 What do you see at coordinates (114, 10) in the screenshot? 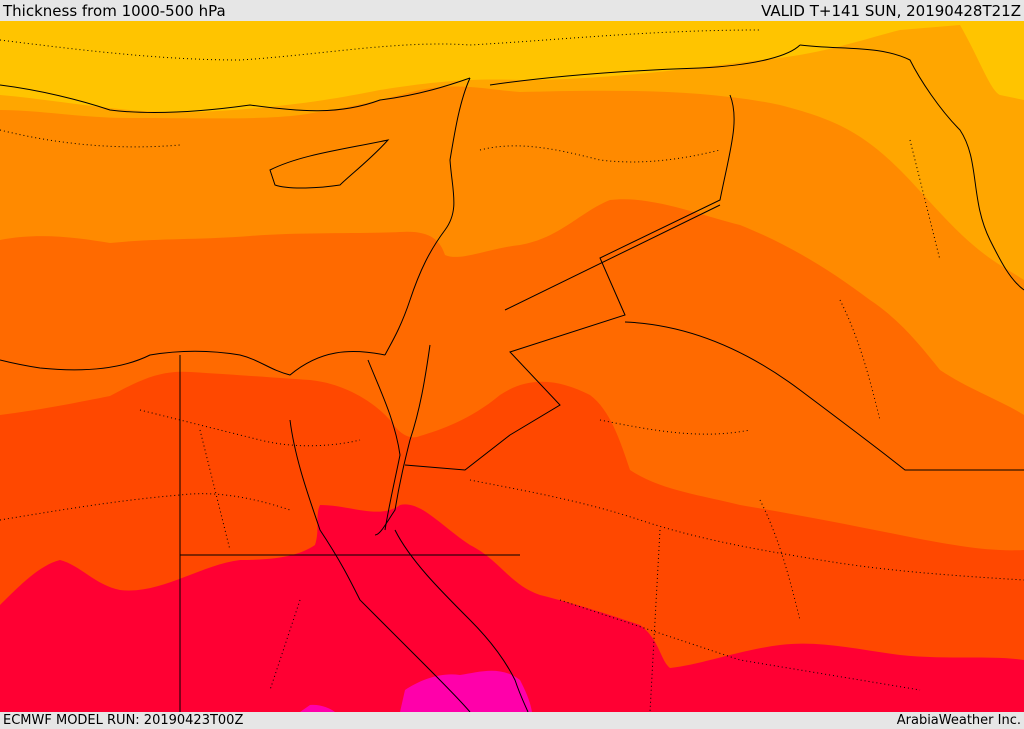
I see `map-title: Thickness from 1000-500 hPa` at bounding box center [114, 10].